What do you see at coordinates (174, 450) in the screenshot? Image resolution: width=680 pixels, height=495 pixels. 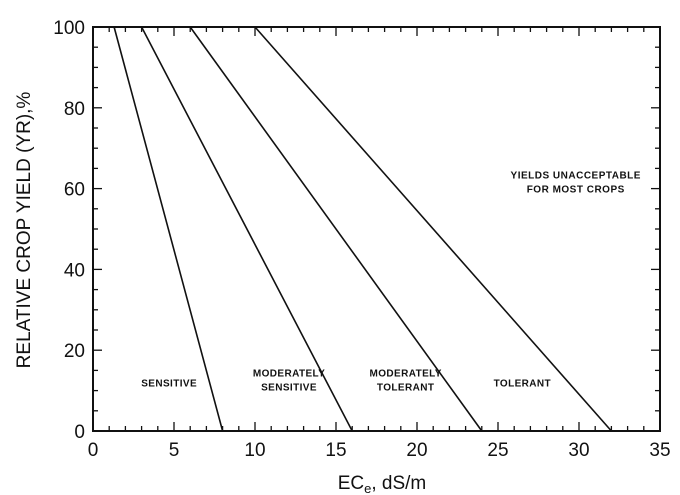 I see `x-tick-label: 5` at bounding box center [174, 450].